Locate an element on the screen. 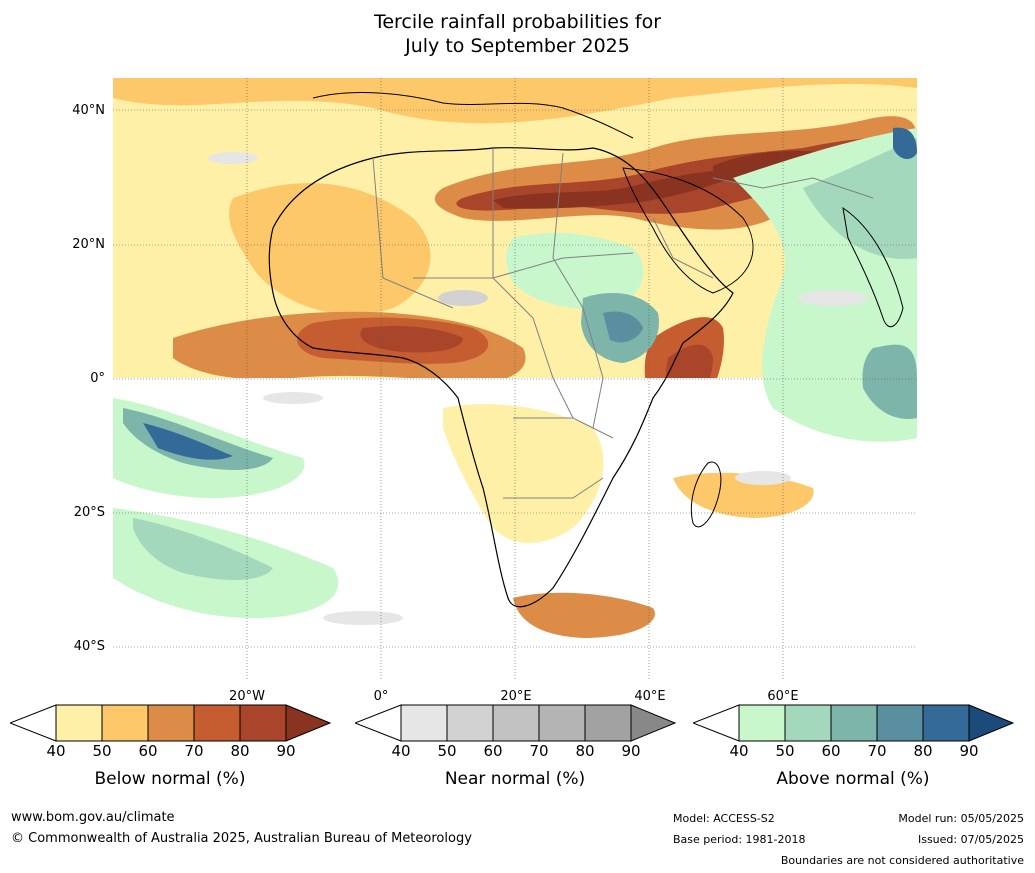 The width and height of the screenshot is (1035, 873). below-normal-tick-80: 80 is located at coordinates (240, 751).